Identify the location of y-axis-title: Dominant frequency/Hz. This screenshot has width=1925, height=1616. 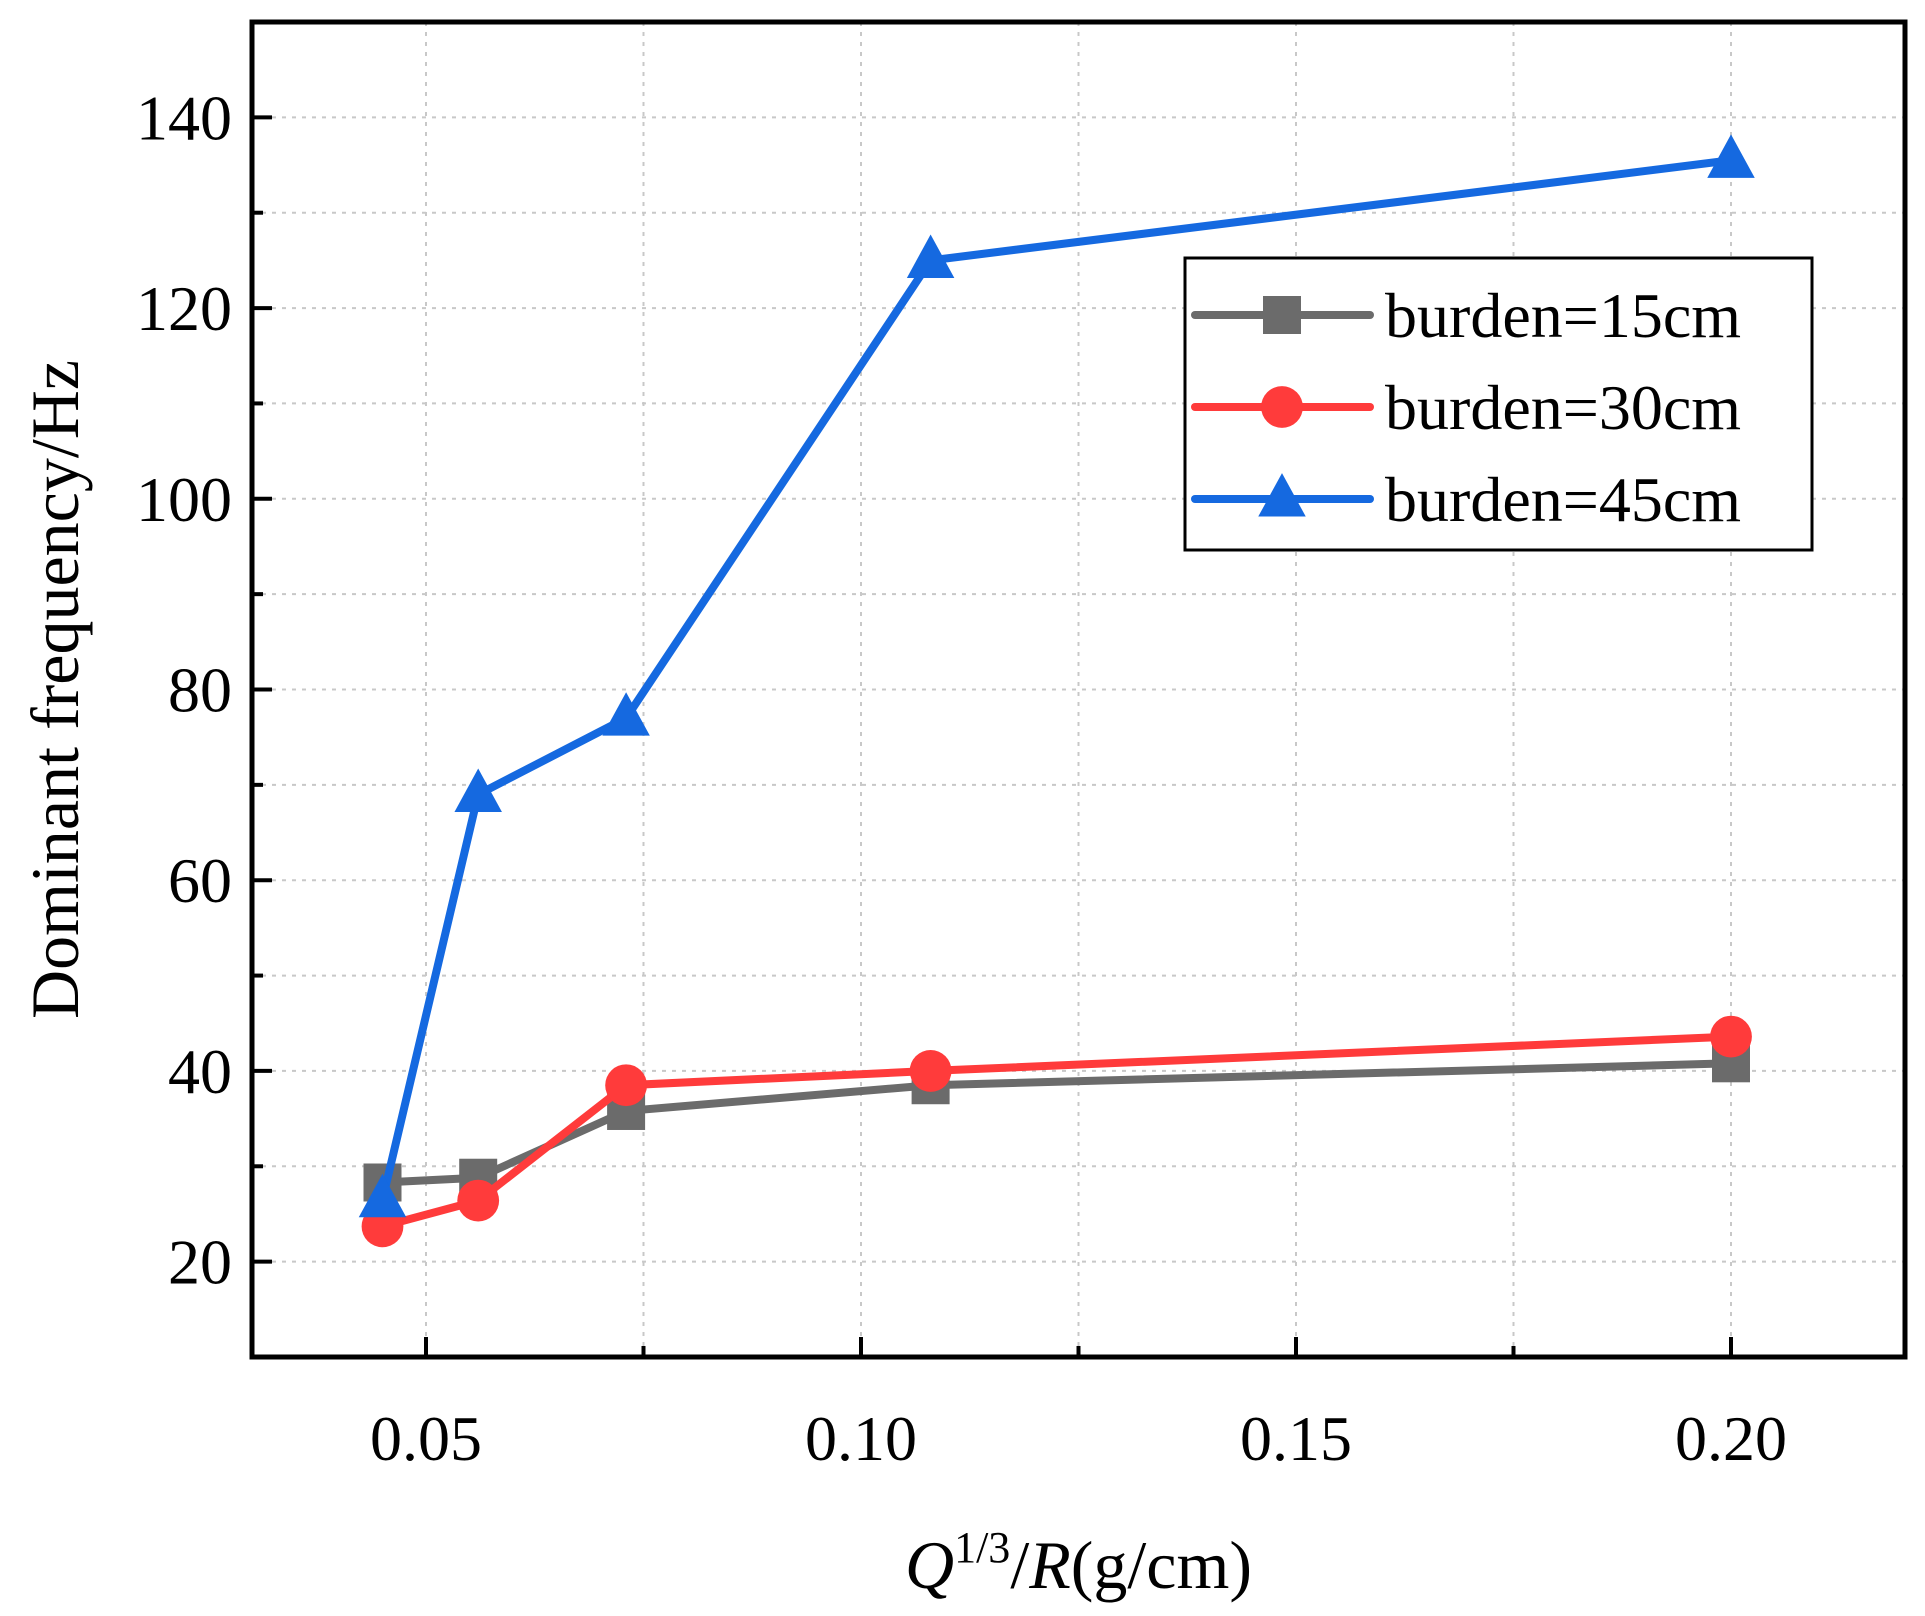
(55, 689).